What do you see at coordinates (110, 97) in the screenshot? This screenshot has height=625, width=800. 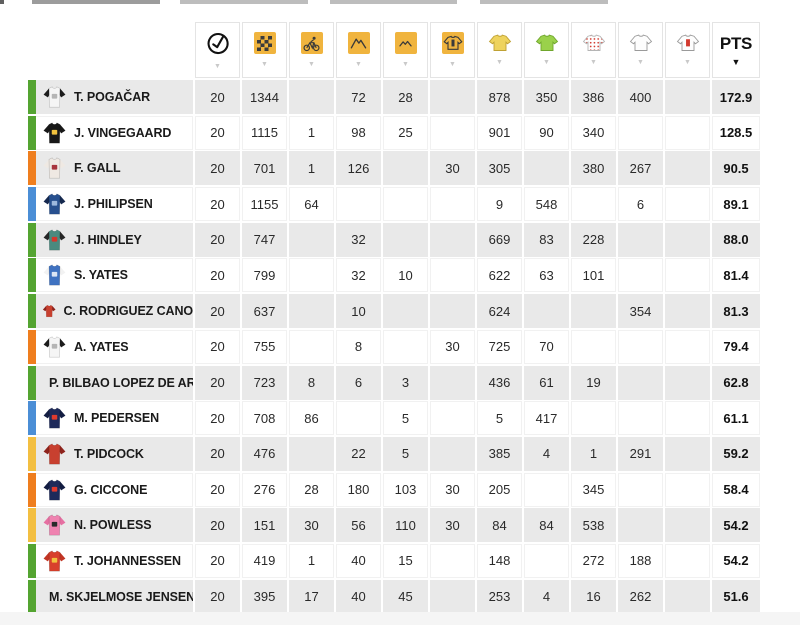 I see `rider-cell: T. POGAČAR` at bounding box center [110, 97].